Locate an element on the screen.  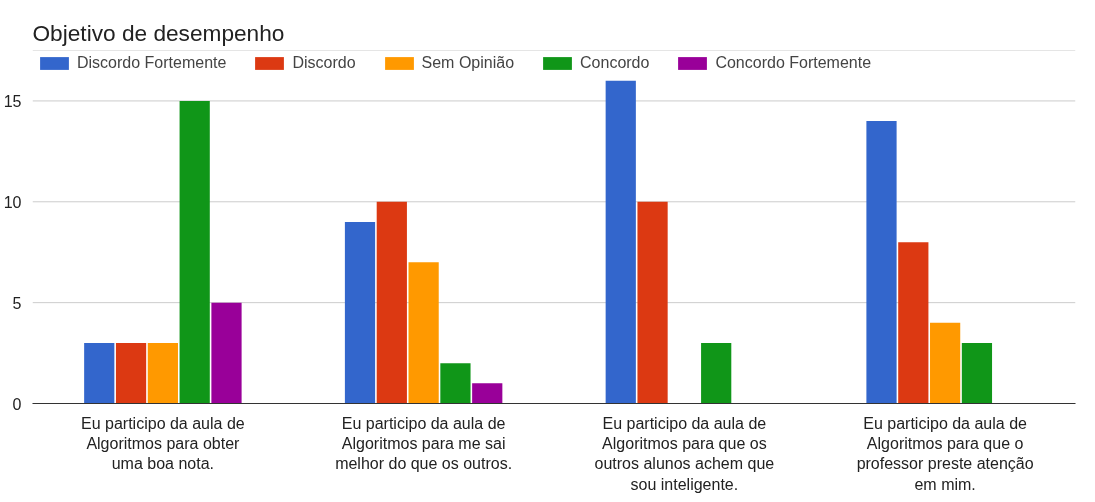
x-tick-label: Eu participo da aula de Algoritmos para que os outros alunos achem que sou inteligente. is located at coordinates (684, 453).